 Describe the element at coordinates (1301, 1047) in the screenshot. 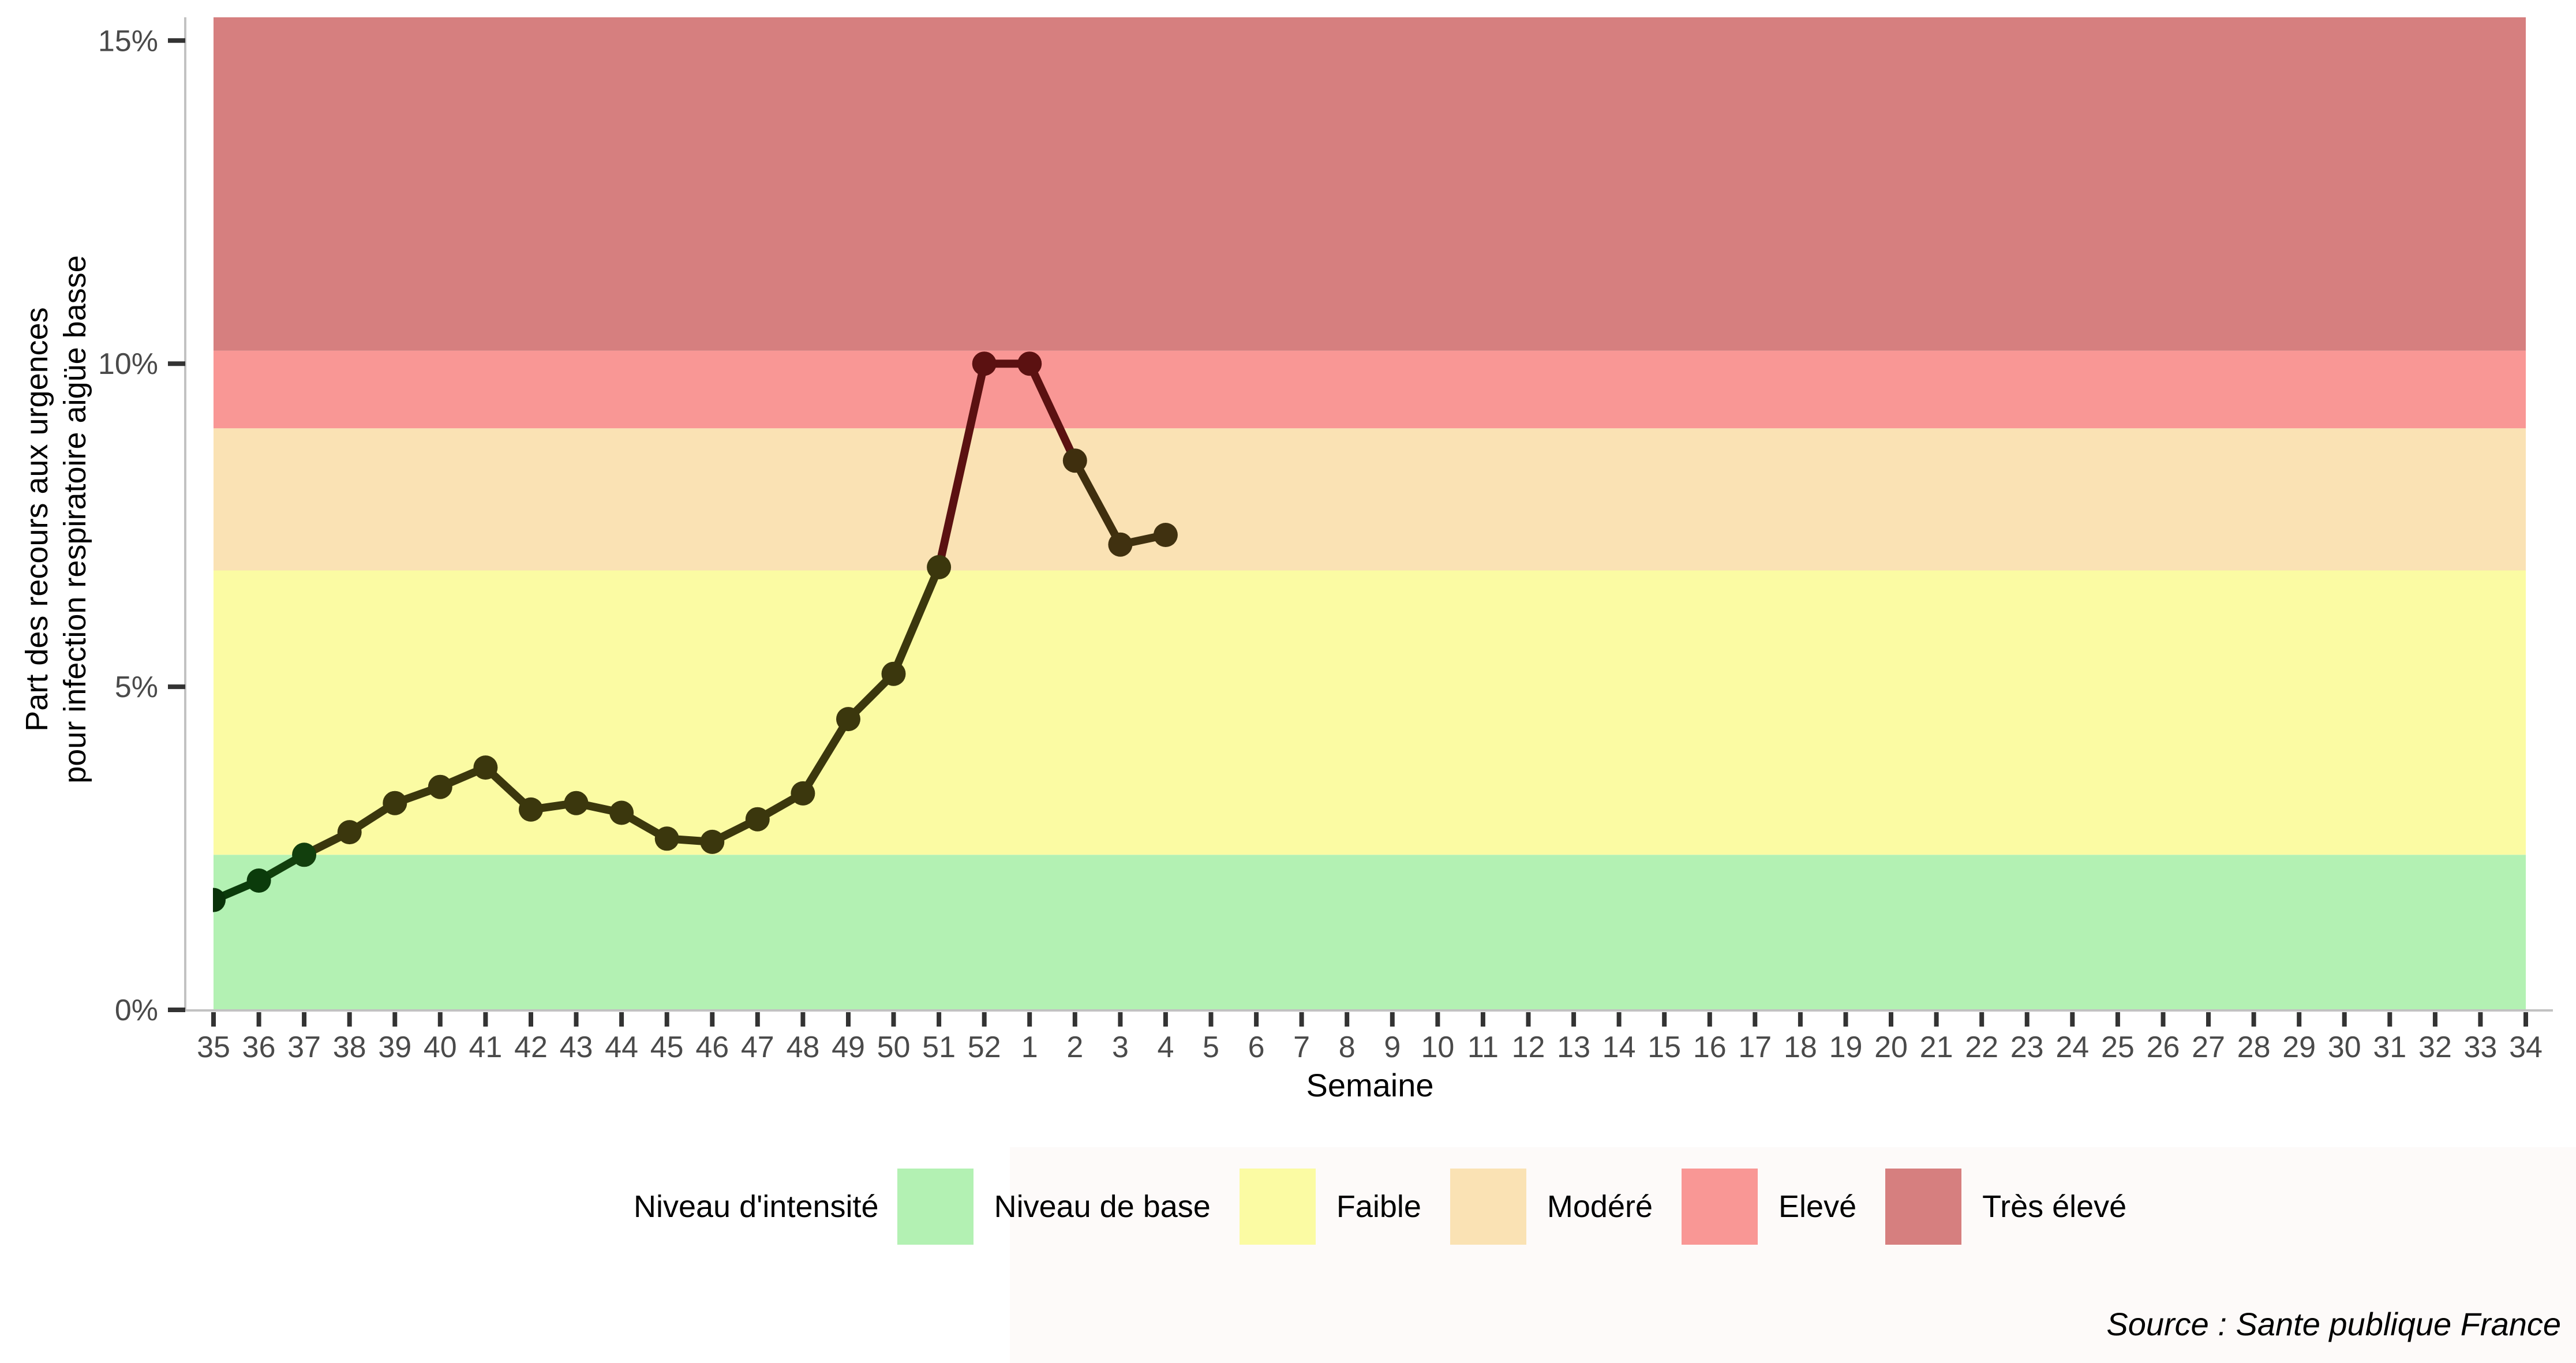

I see `x-tick-label: 7` at that location.